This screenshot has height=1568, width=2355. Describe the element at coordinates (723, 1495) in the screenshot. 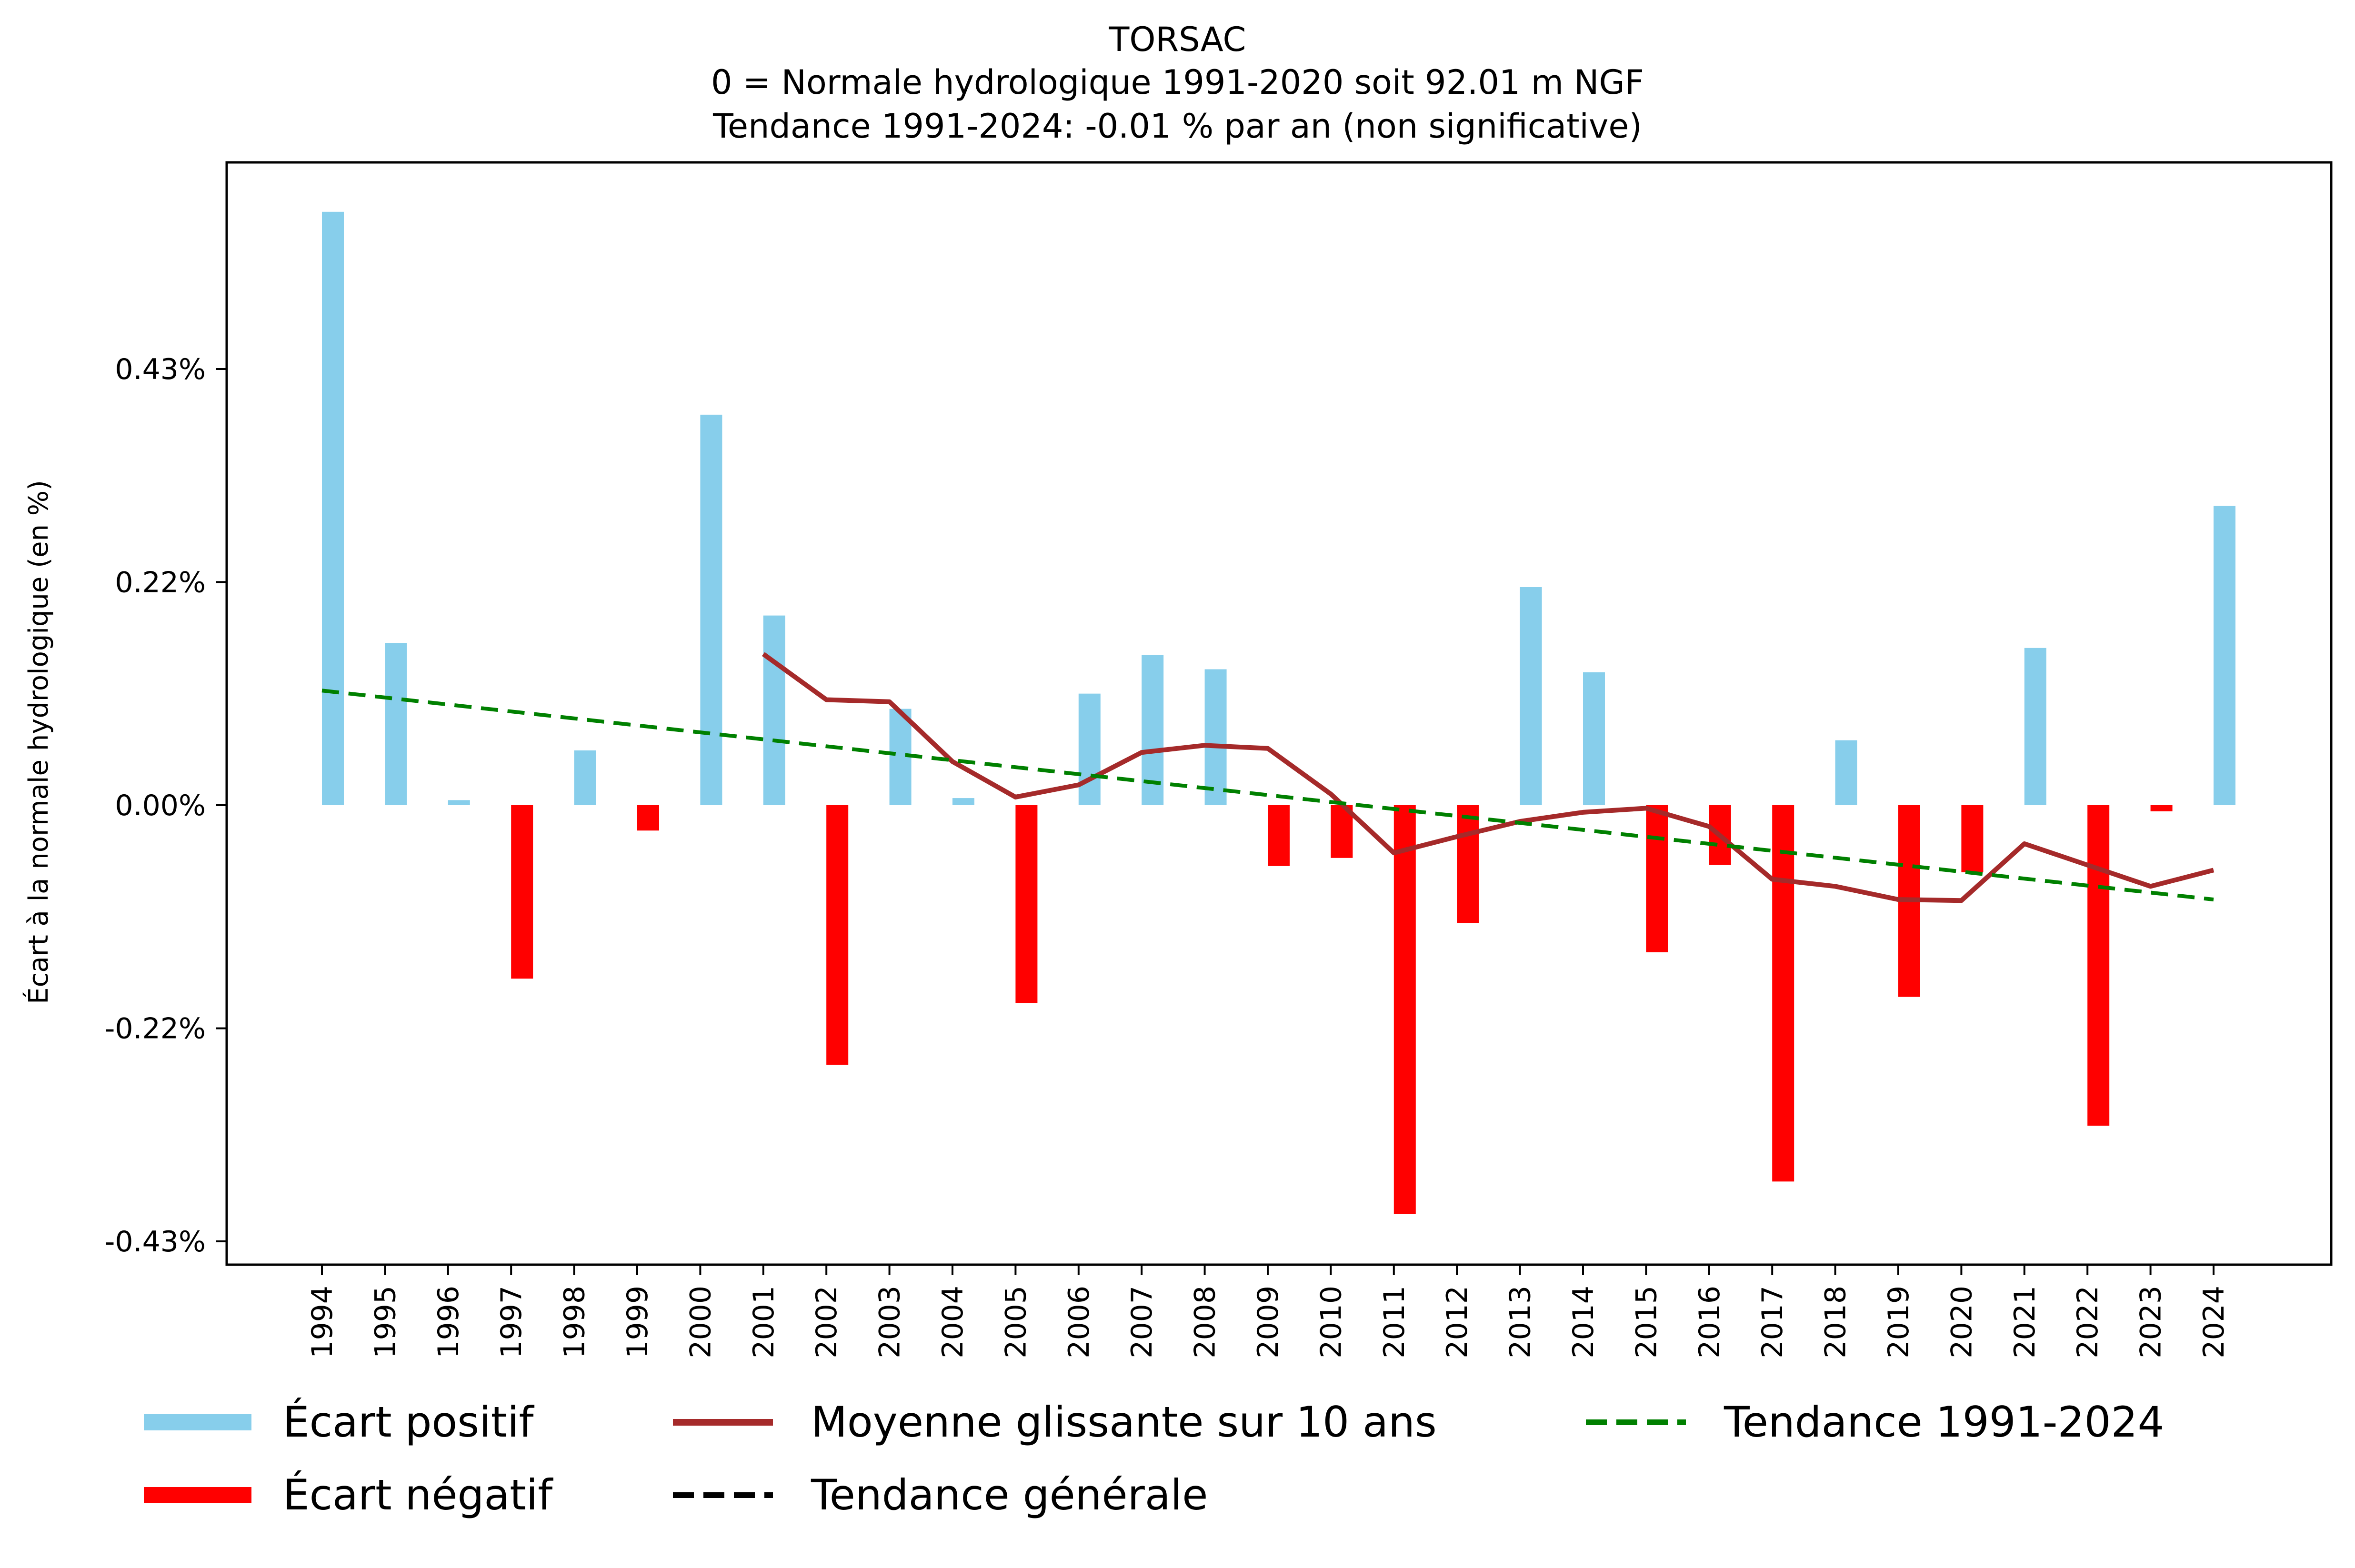

I see `legend-swatch-general-trend` at that location.